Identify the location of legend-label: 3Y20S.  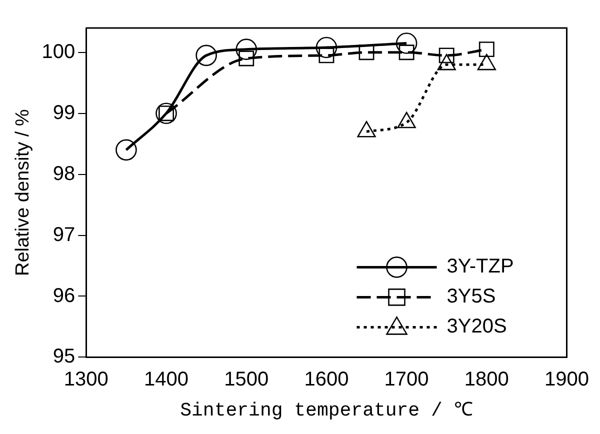
(476, 327).